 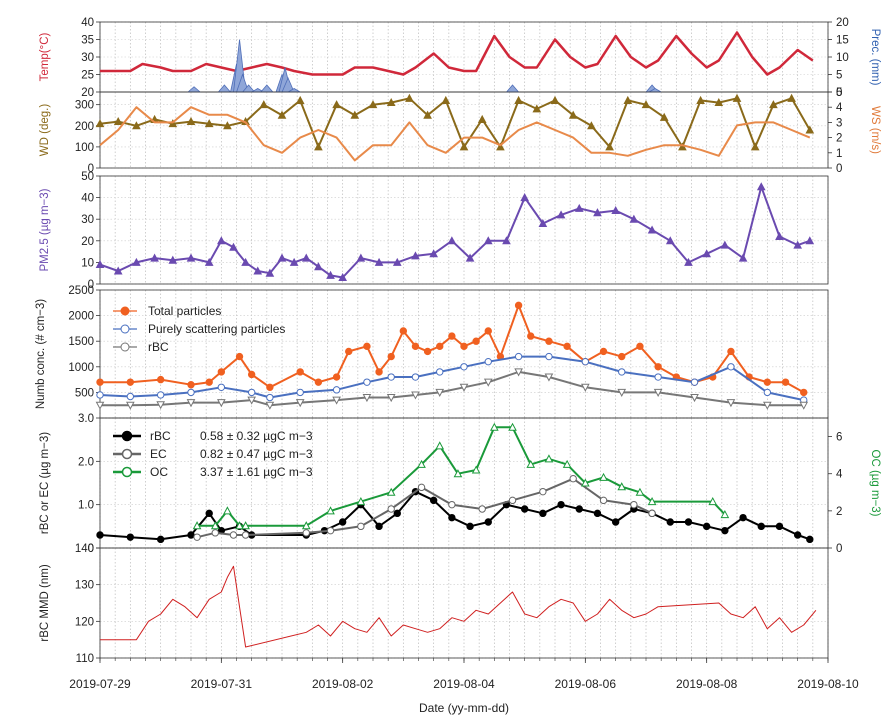 I want to click on x-tick-label: 2019-08-08, so click(x=707, y=684).